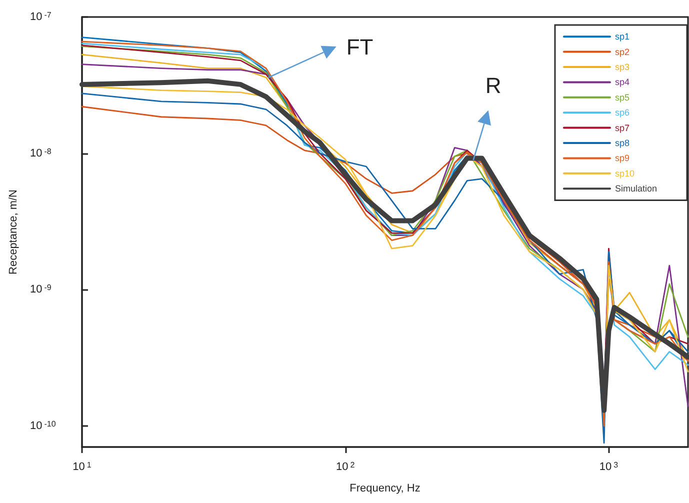 Image resolution: width=689 pixels, height=503 pixels. Describe the element at coordinates (622, 127) in the screenshot. I see `text: sp7` at that location.